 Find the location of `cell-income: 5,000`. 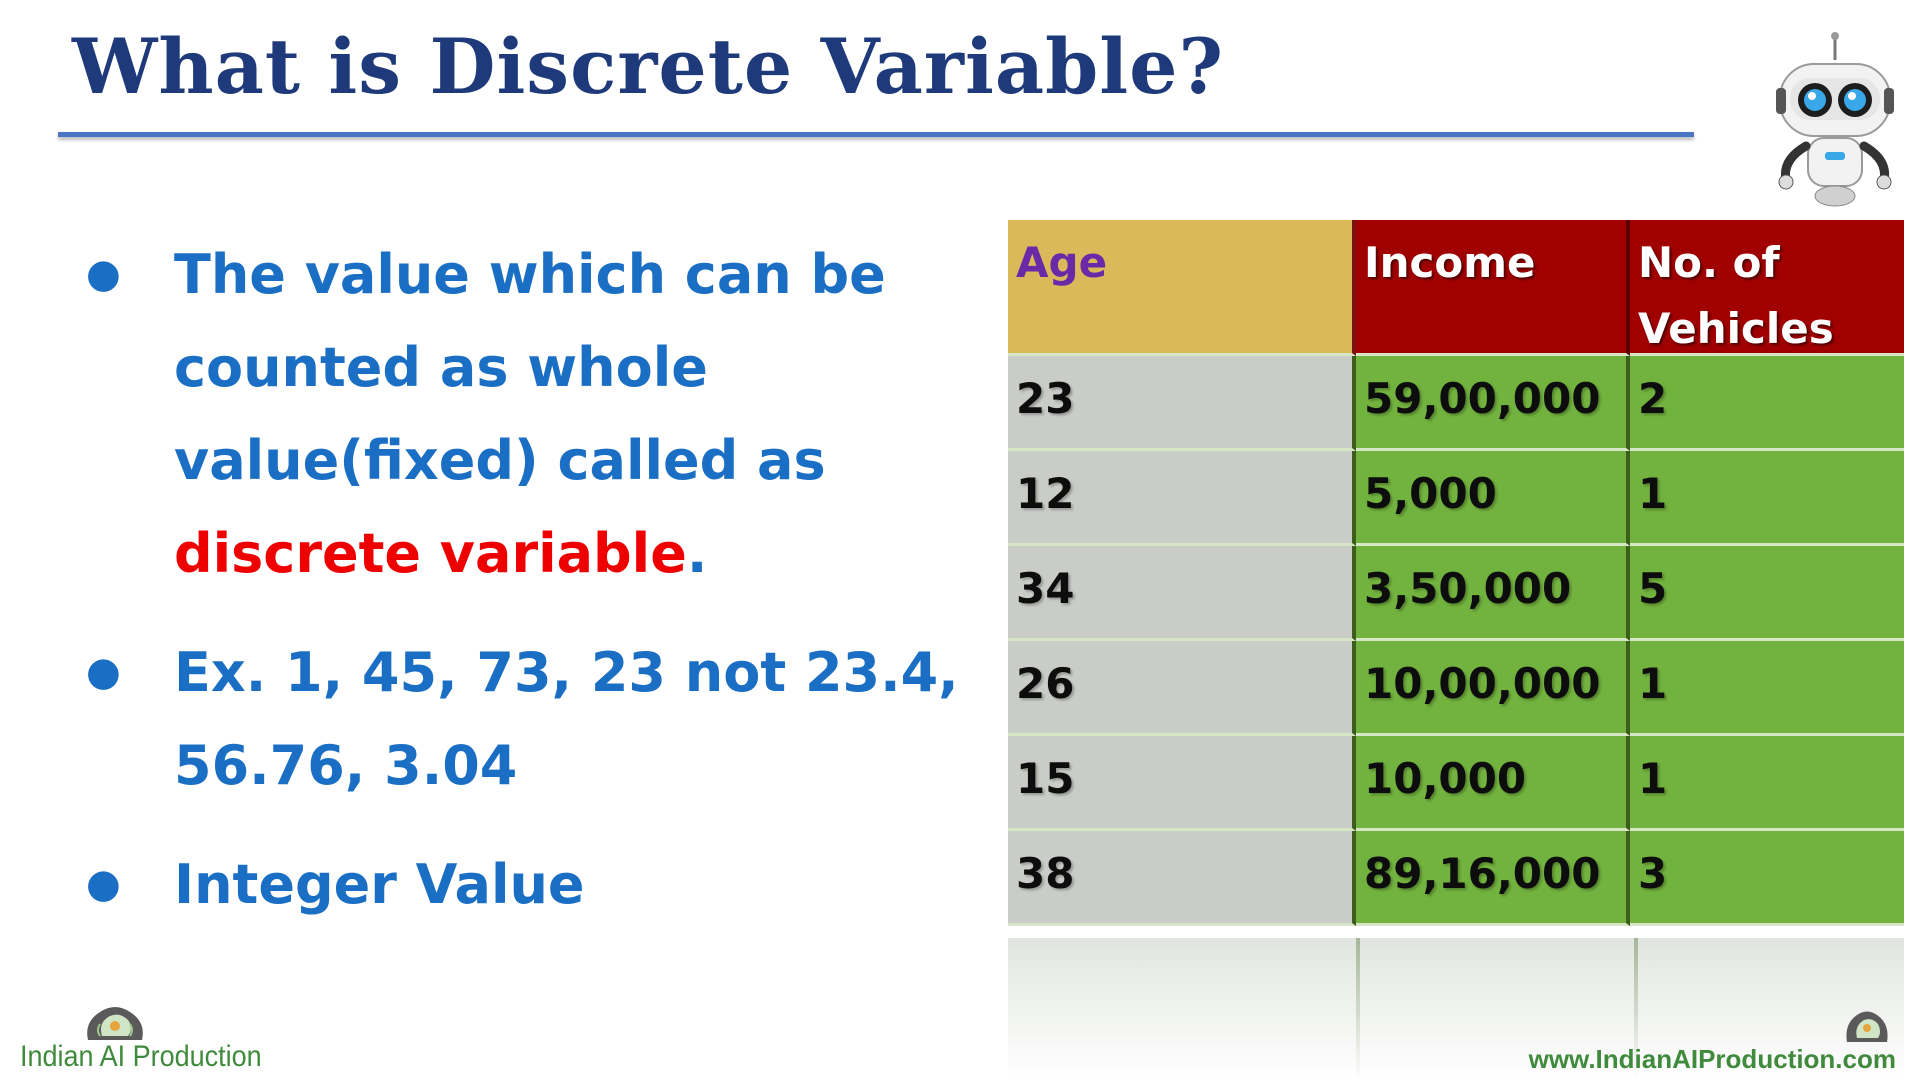

cell-income: 5,000 is located at coordinates (1493, 498).